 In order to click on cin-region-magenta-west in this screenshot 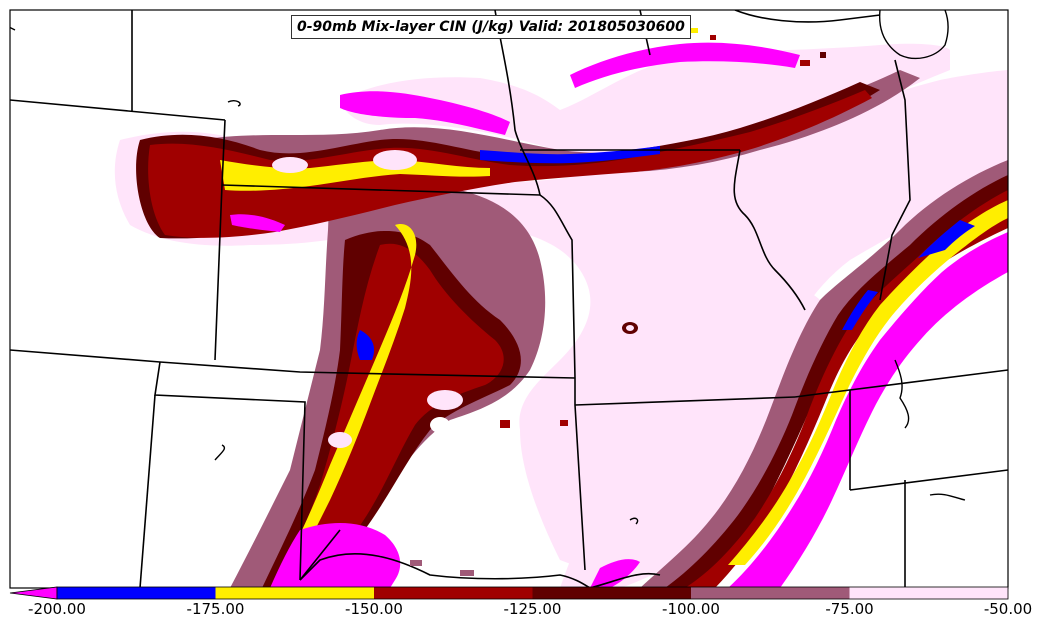, I will do `click(257, 223)`.